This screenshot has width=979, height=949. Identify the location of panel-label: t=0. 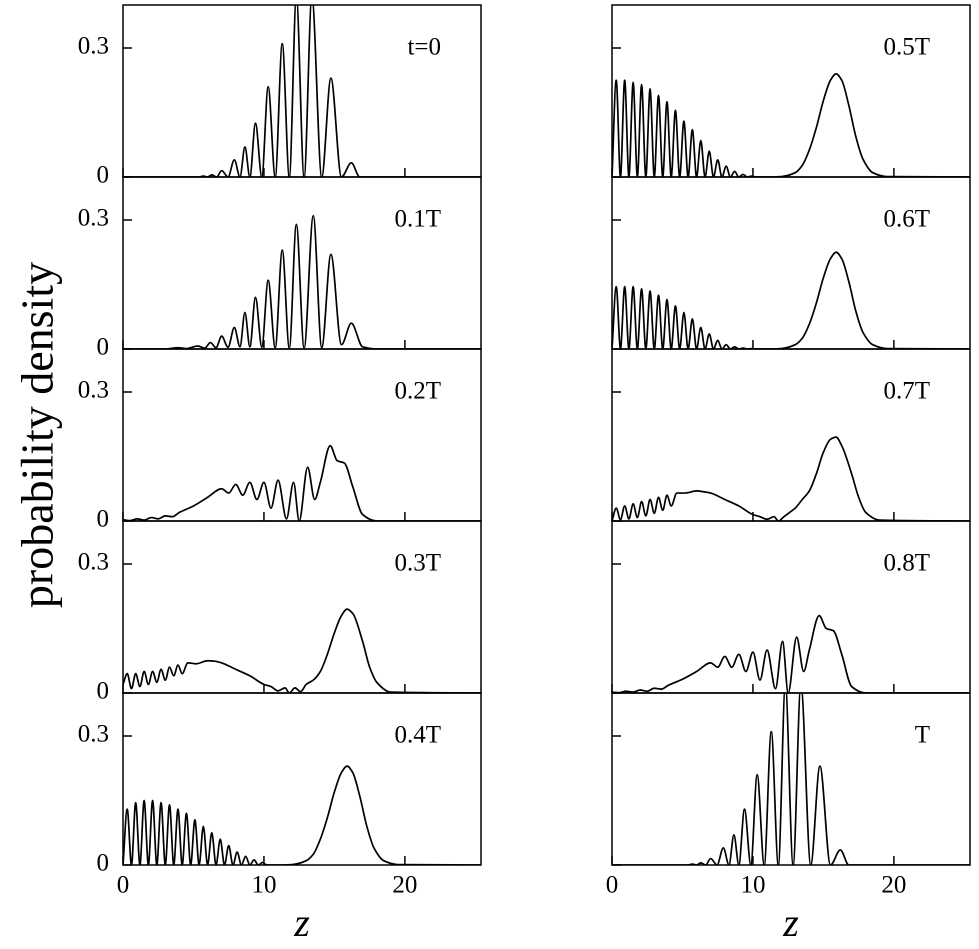
(424, 47).